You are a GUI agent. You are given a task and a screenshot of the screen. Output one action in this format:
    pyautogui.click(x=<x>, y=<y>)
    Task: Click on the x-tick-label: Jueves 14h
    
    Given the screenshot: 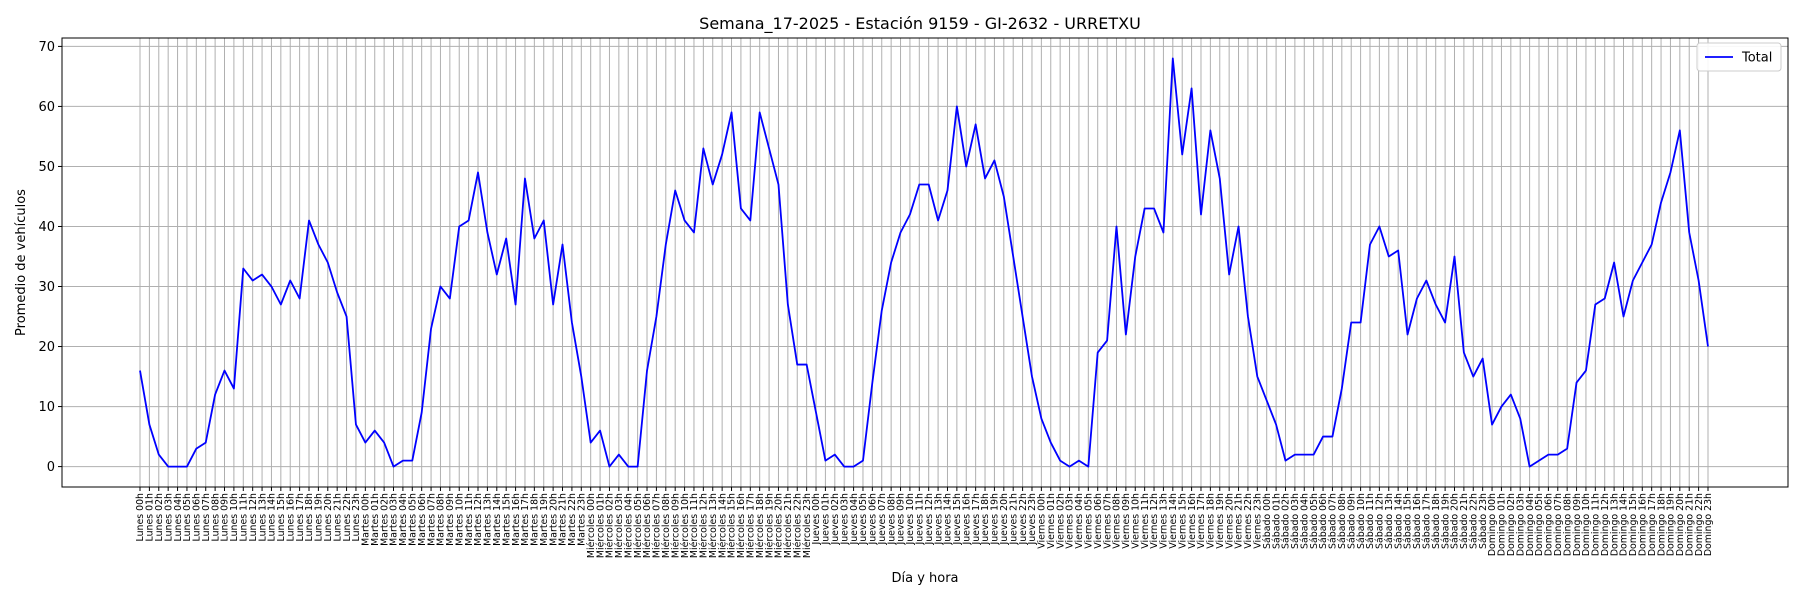 What is the action you would take?
    pyautogui.click(x=948, y=519)
    